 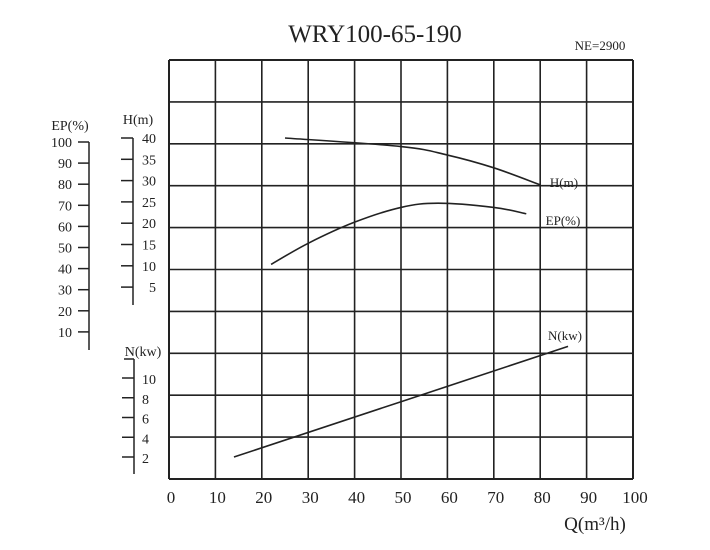 I want to click on chart-title: WRY100-65-190, so click(x=375, y=34).